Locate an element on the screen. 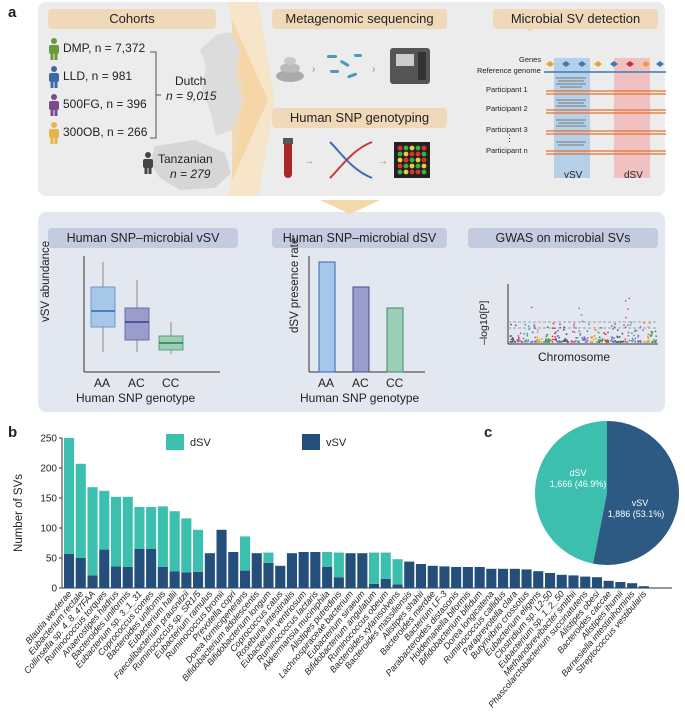 This screenshot has width=685, height=715. vsv-panel-title: Human SNP–microbial vSV is located at coordinates (143, 238).